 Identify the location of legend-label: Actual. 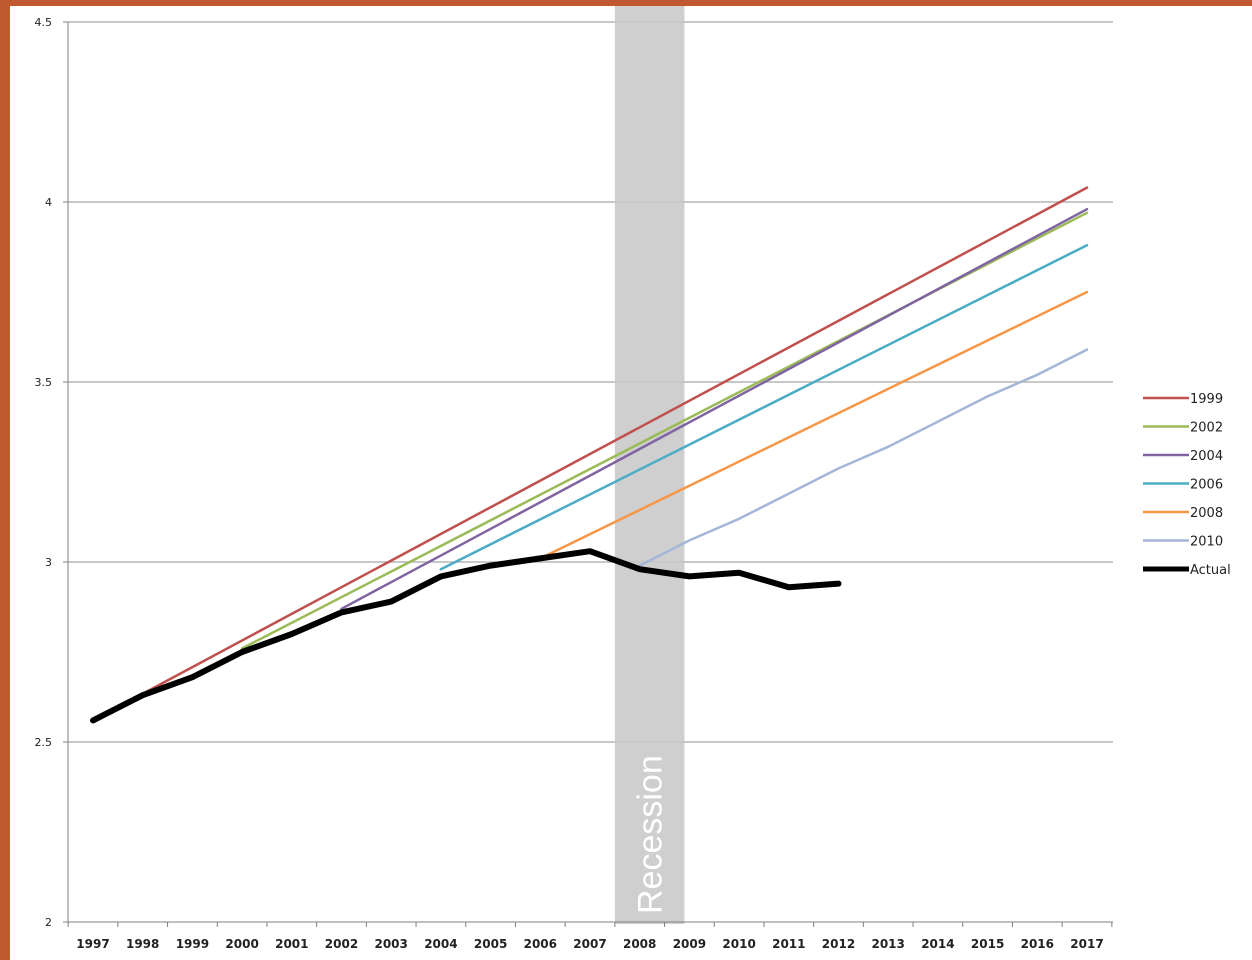
(1210, 570).